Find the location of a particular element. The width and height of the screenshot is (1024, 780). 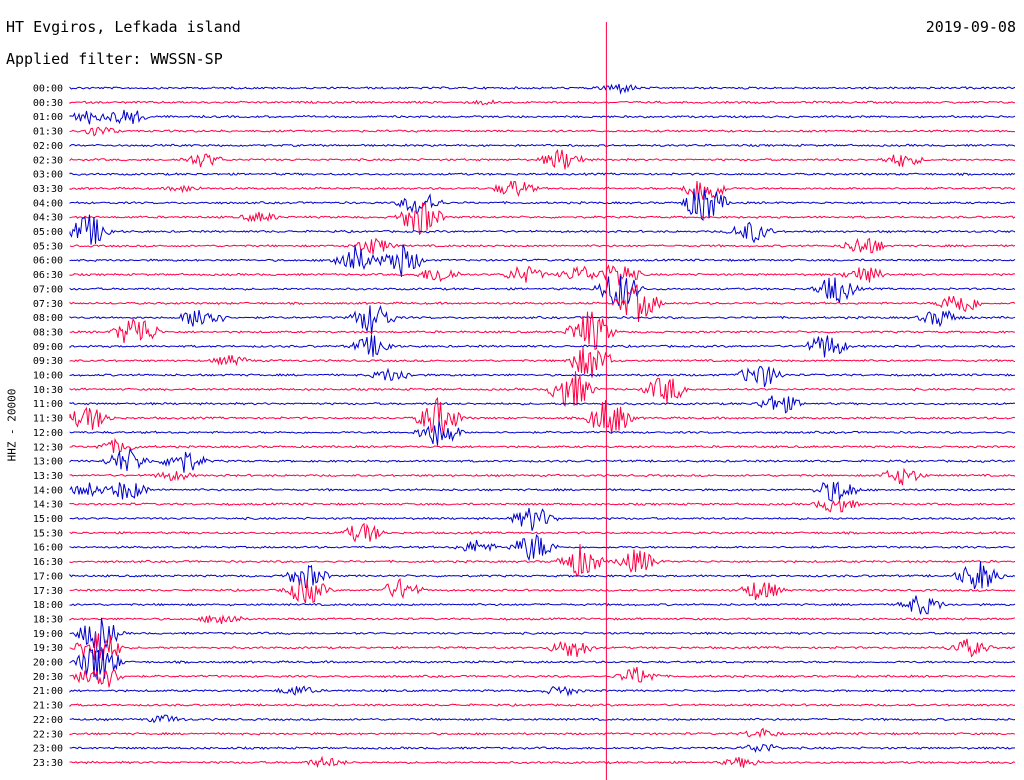

time-label: 23:30 is located at coordinates (48, 763).